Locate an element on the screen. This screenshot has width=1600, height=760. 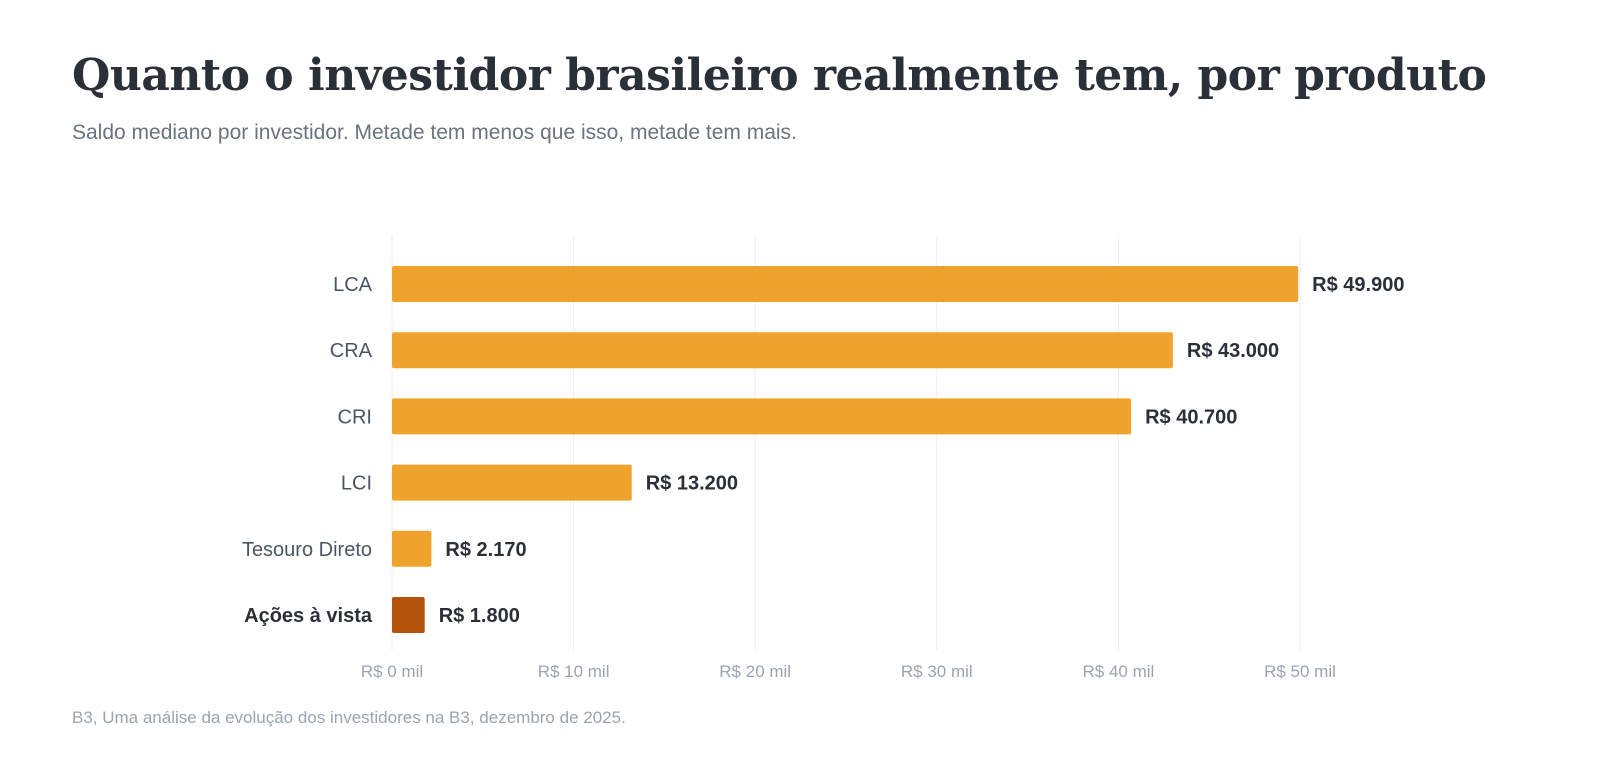
value-label: R$ 43.000 is located at coordinates (1233, 351).